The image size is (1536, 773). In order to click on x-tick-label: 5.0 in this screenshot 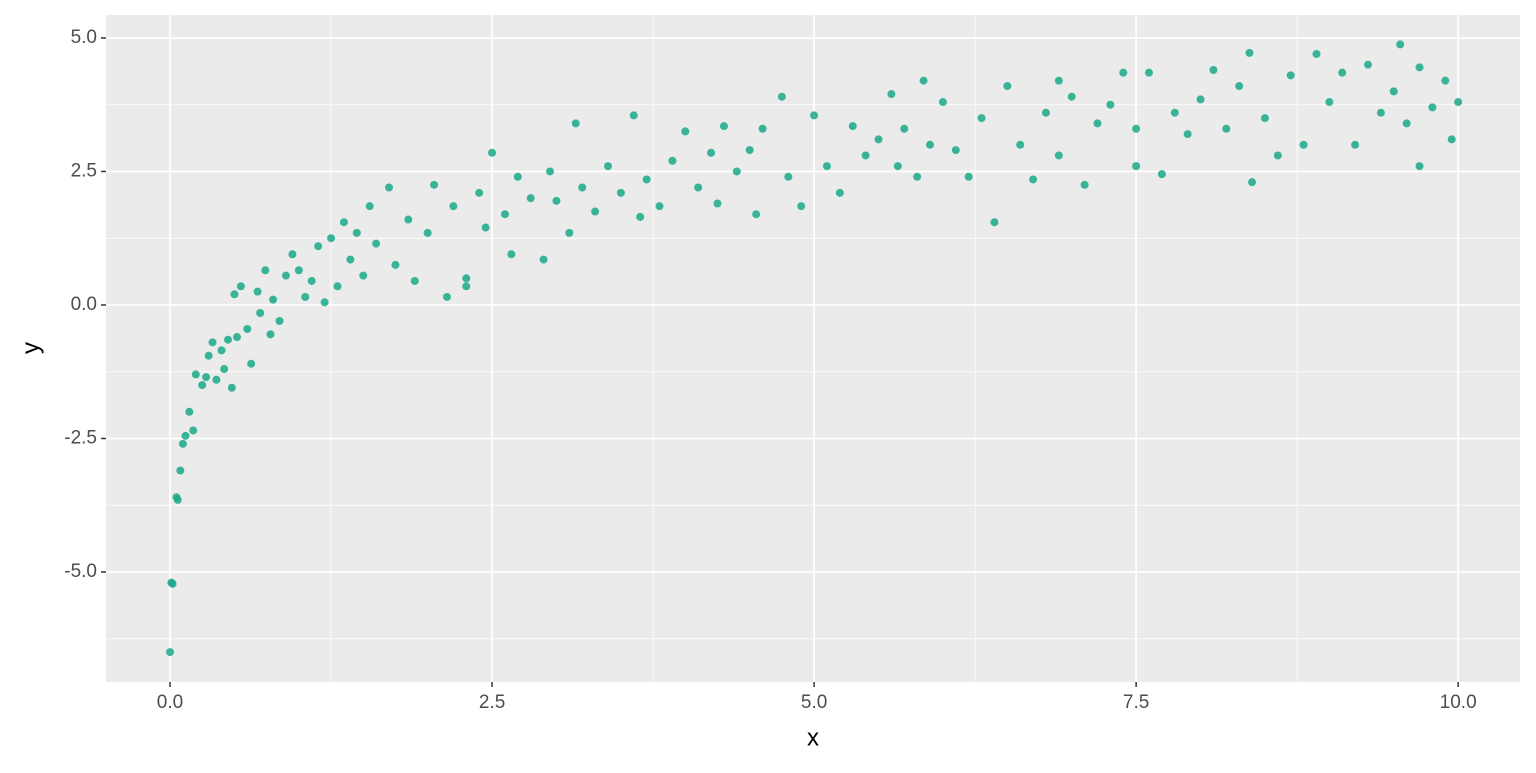, I will do `click(814, 702)`.